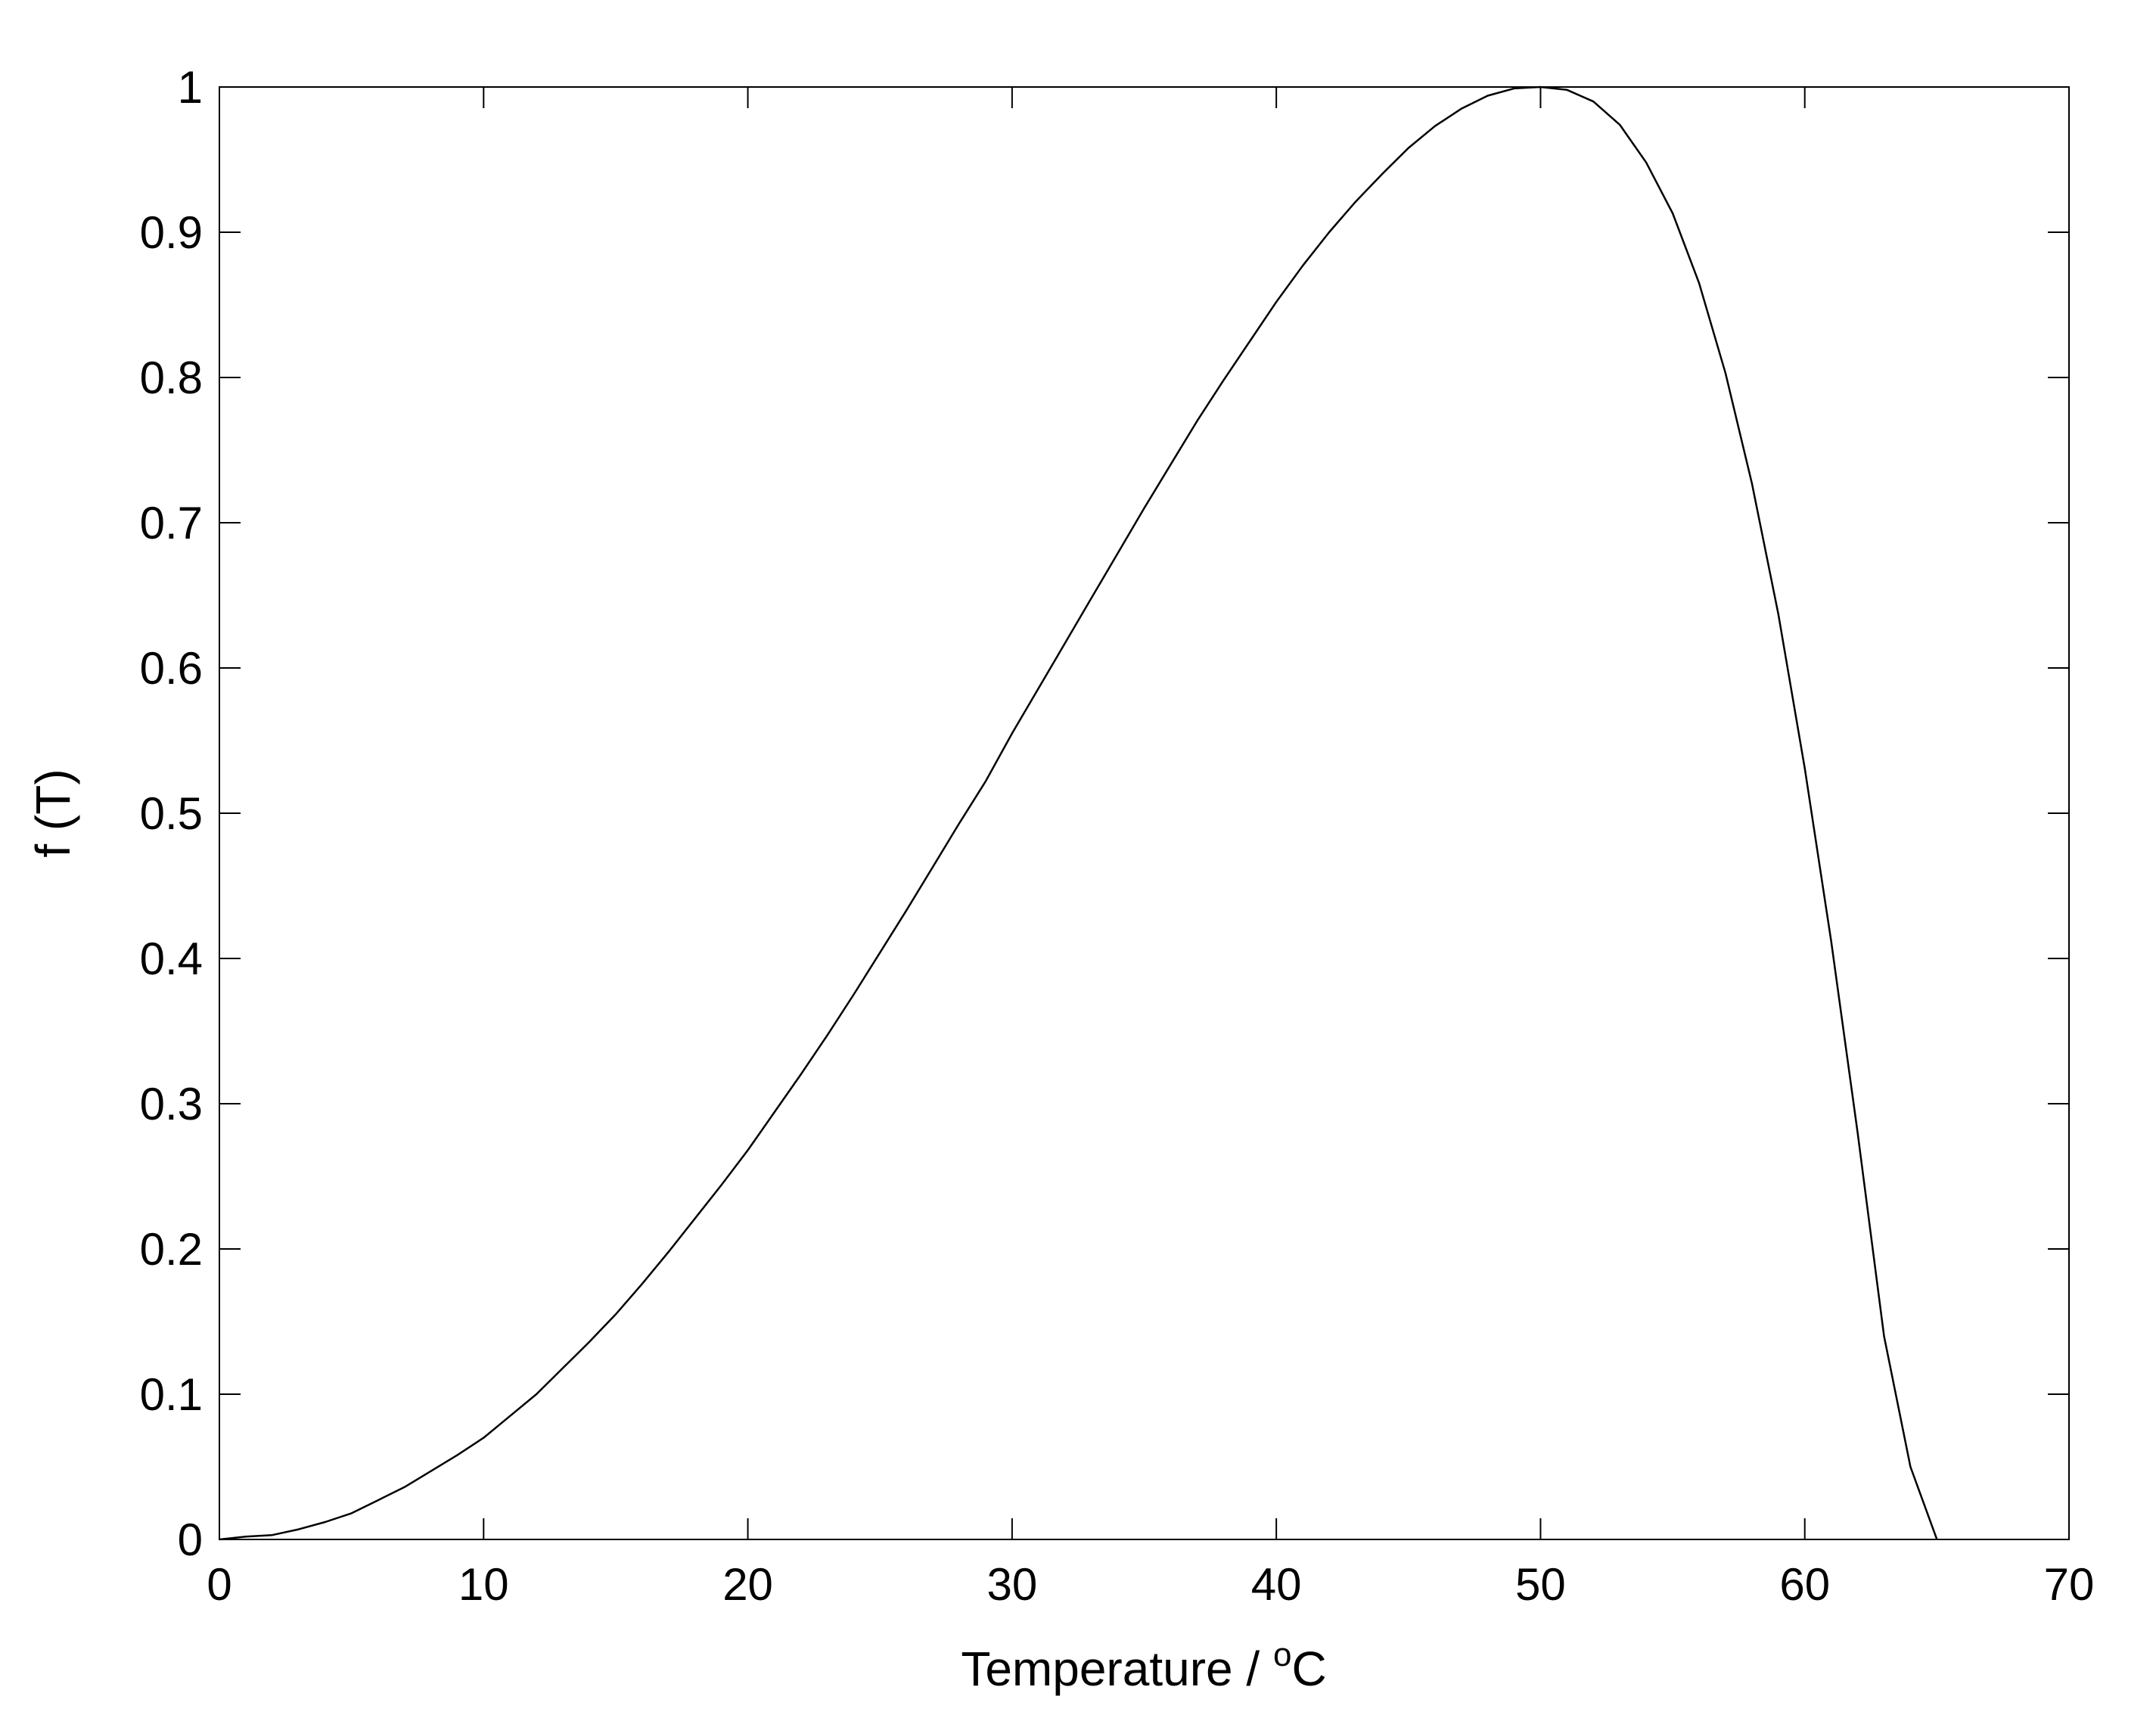 The width and height of the screenshot is (2156, 1721). What do you see at coordinates (171, 959) in the screenshot?
I see `y-tick-label: 0.4` at bounding box center [171, 959].